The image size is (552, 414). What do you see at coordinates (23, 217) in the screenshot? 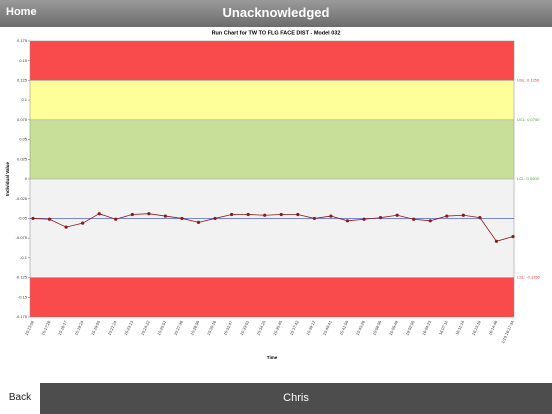
I see `y-tick-label: -0.05` at bounding box center [23, 217].